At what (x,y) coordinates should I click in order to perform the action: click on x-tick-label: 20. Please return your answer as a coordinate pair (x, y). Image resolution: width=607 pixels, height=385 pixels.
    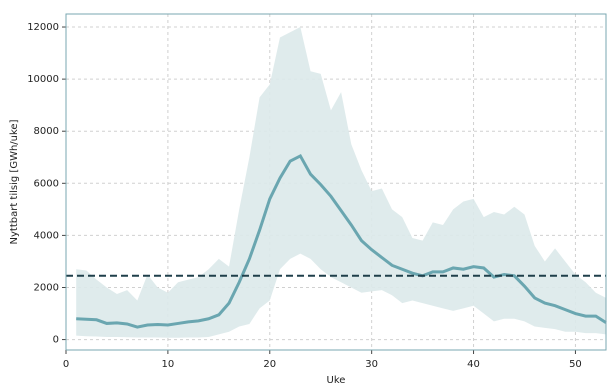
    Looking at the image, I should click on (269, 364).